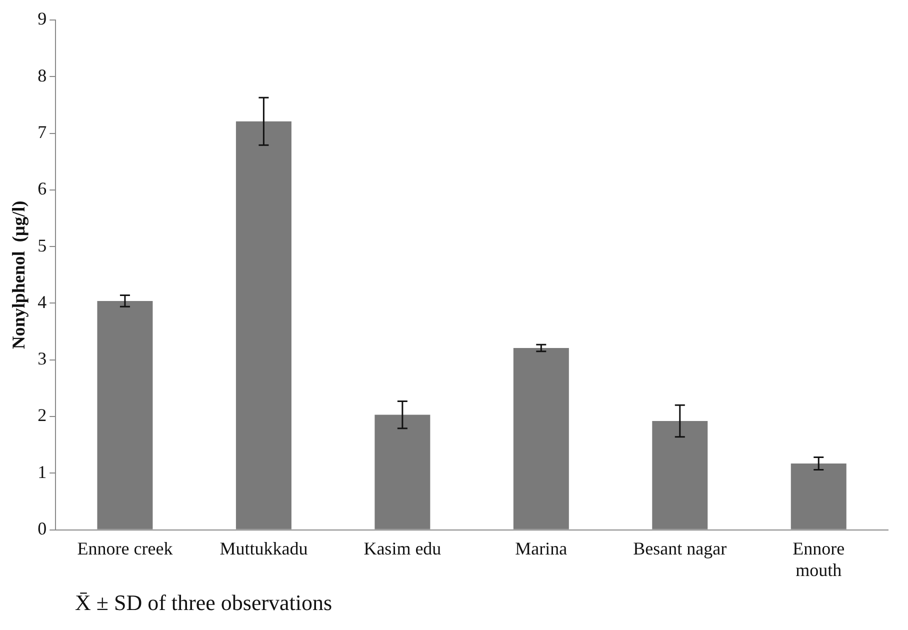 Image resolution: width=908 pixels, height=630 pixels. I want to click on x-tick-label: Marina, so click(541, 548).